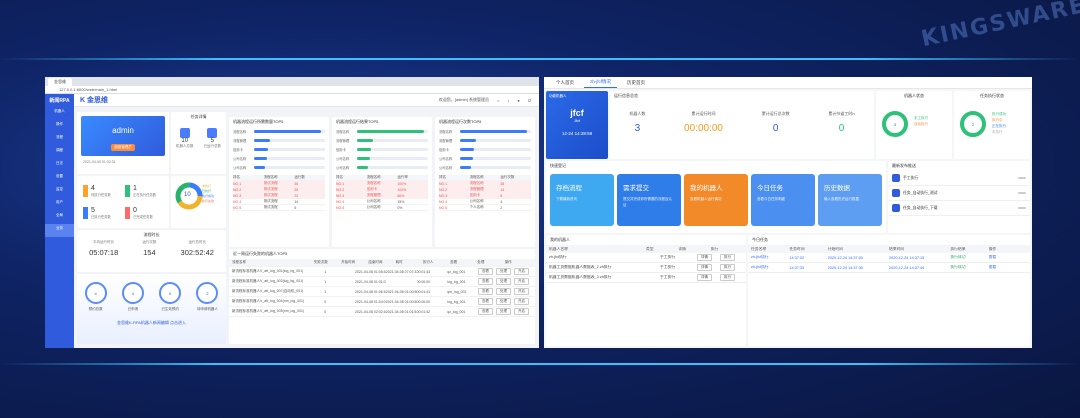  I want to click on metric-value: 0, so click(775, 128).